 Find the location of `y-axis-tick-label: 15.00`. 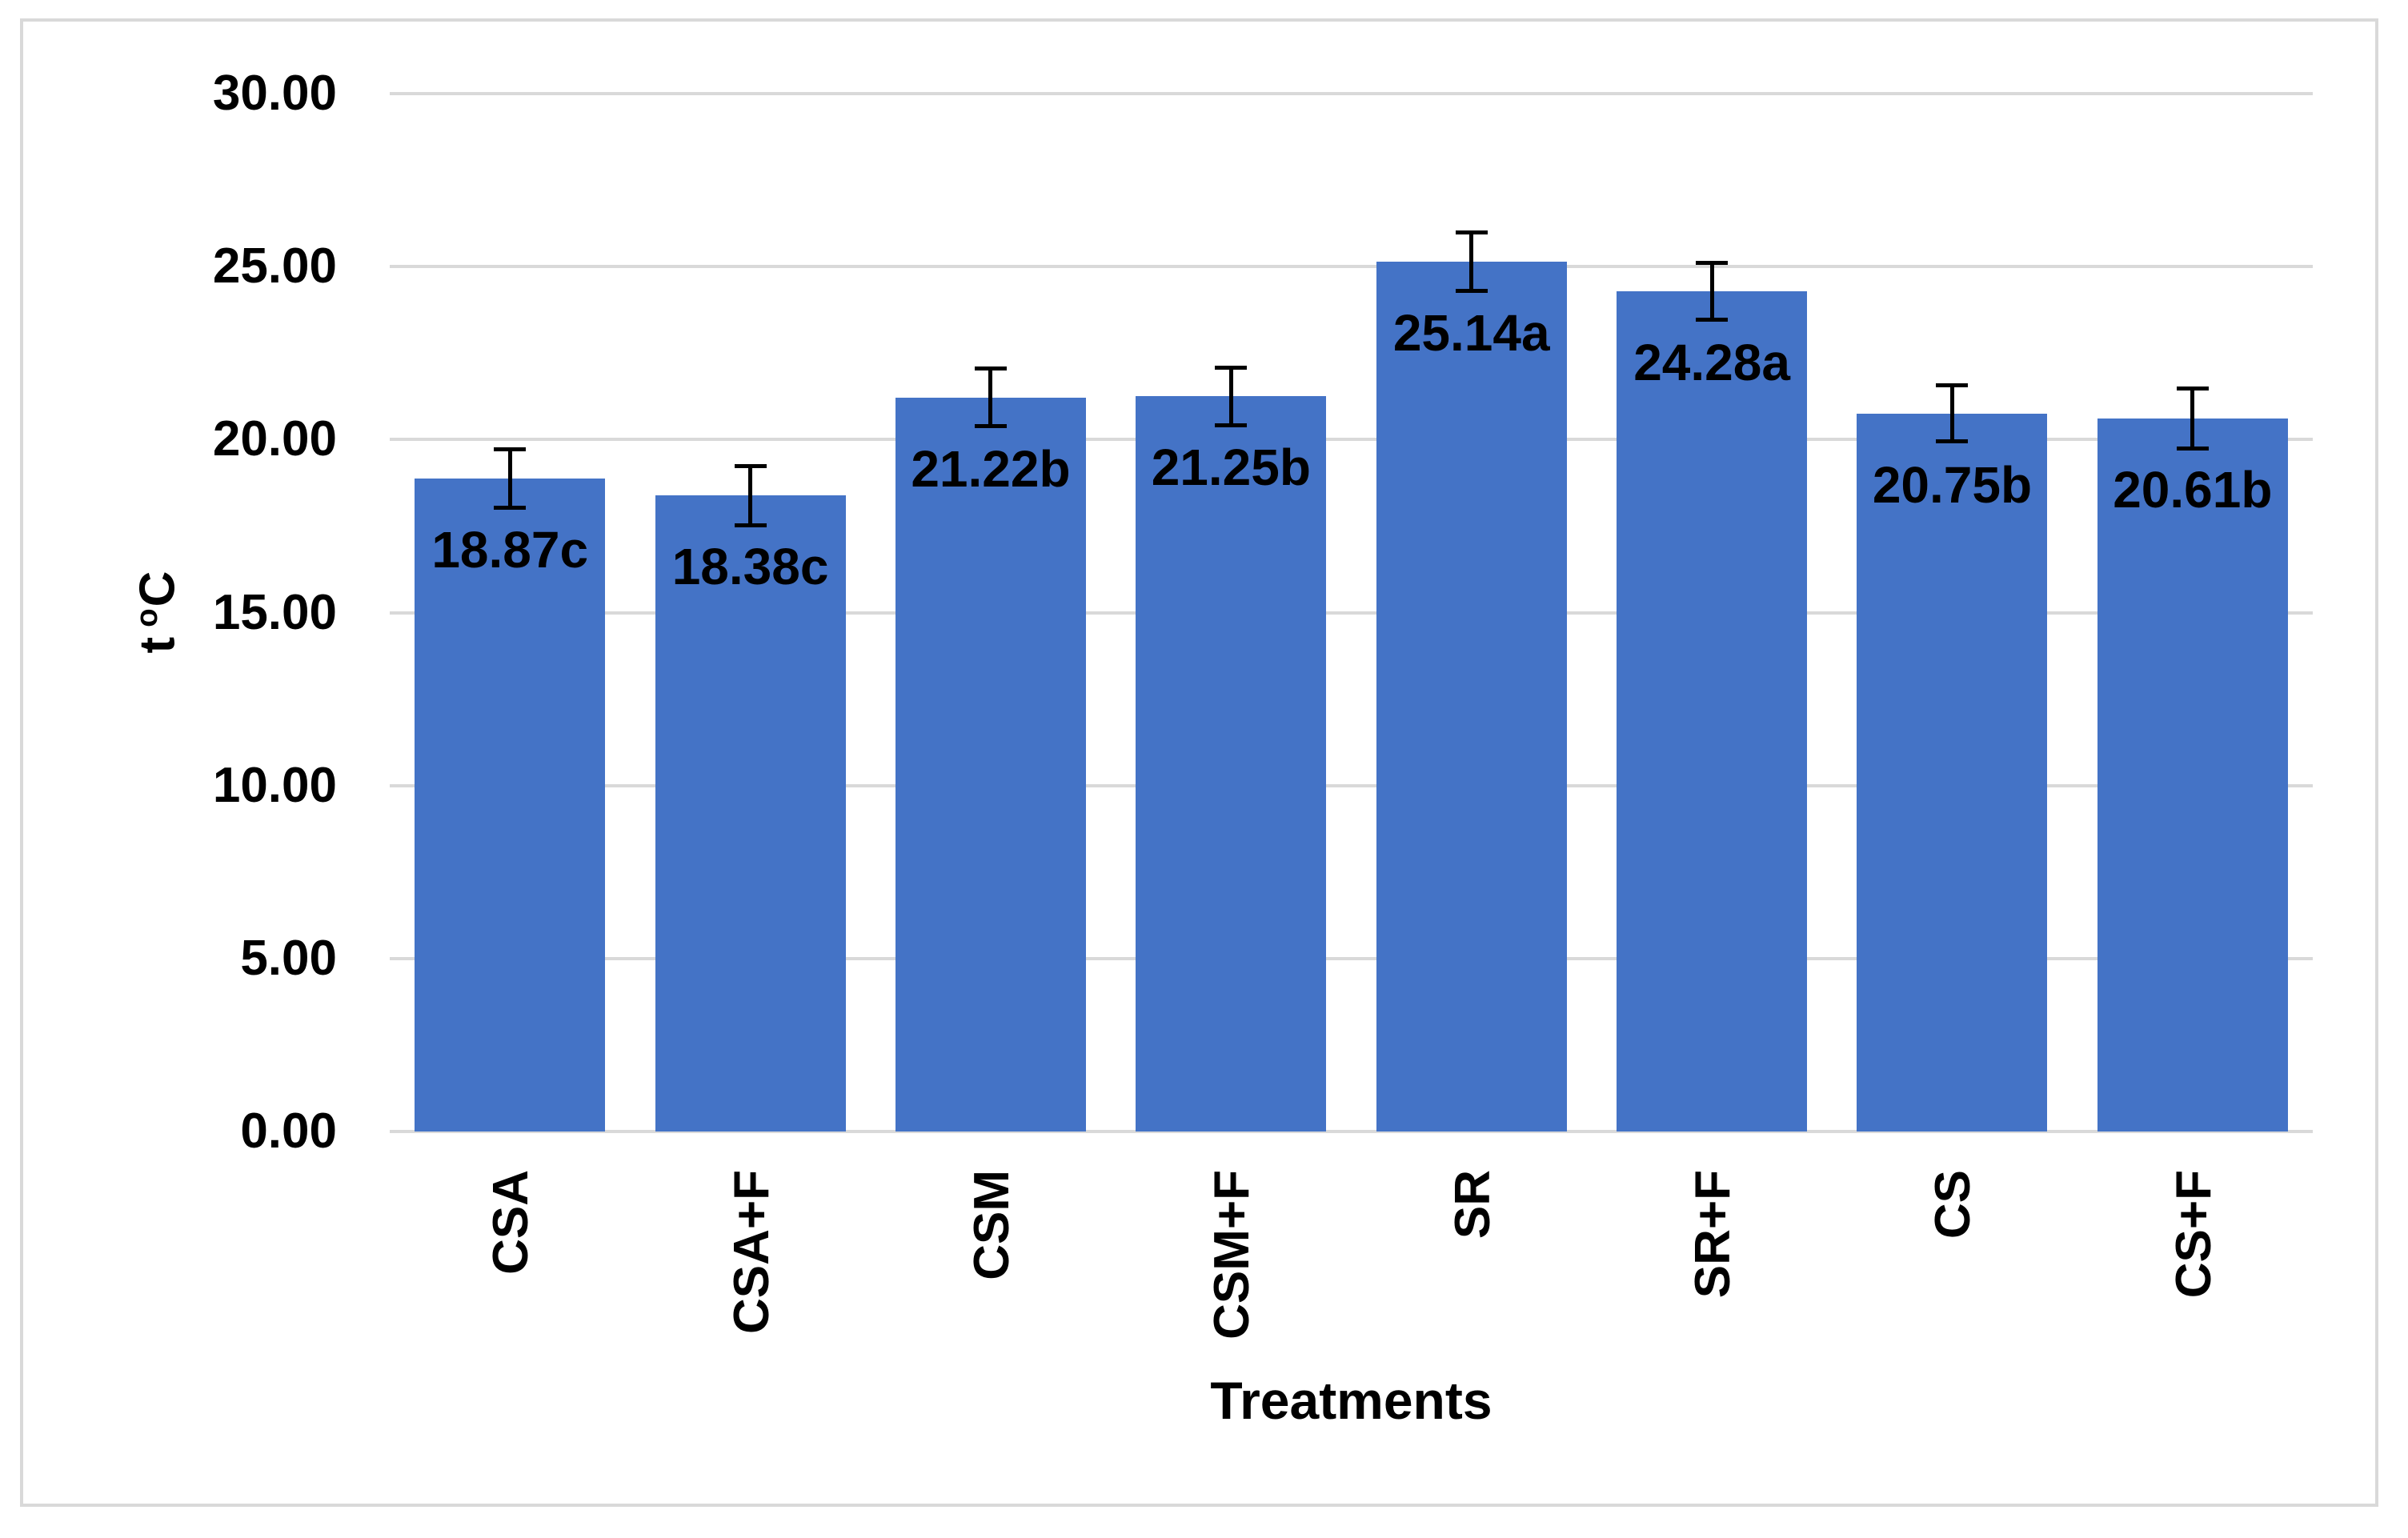

y-axis-tick-label: 15.00 is located at coordinates (274, 612).